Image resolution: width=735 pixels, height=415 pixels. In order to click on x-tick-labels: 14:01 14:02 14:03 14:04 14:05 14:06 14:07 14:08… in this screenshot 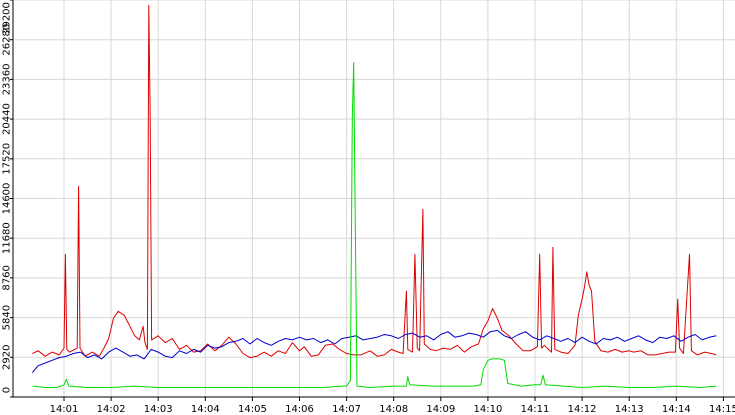, I will do `click(392, 406)`.